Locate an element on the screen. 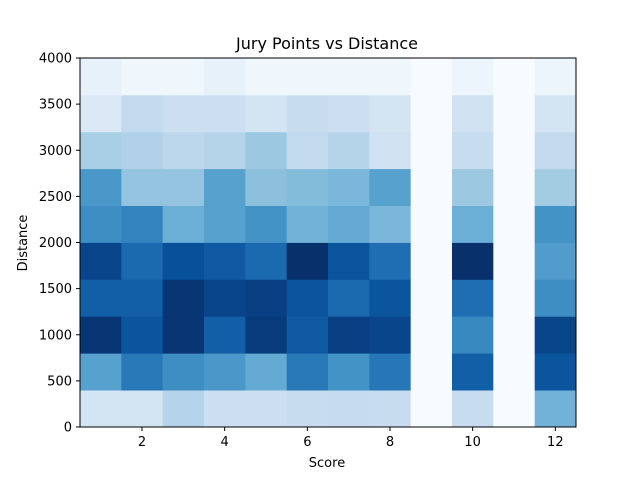  y-tick-label: 2500 is located at coordinates (55, 197).